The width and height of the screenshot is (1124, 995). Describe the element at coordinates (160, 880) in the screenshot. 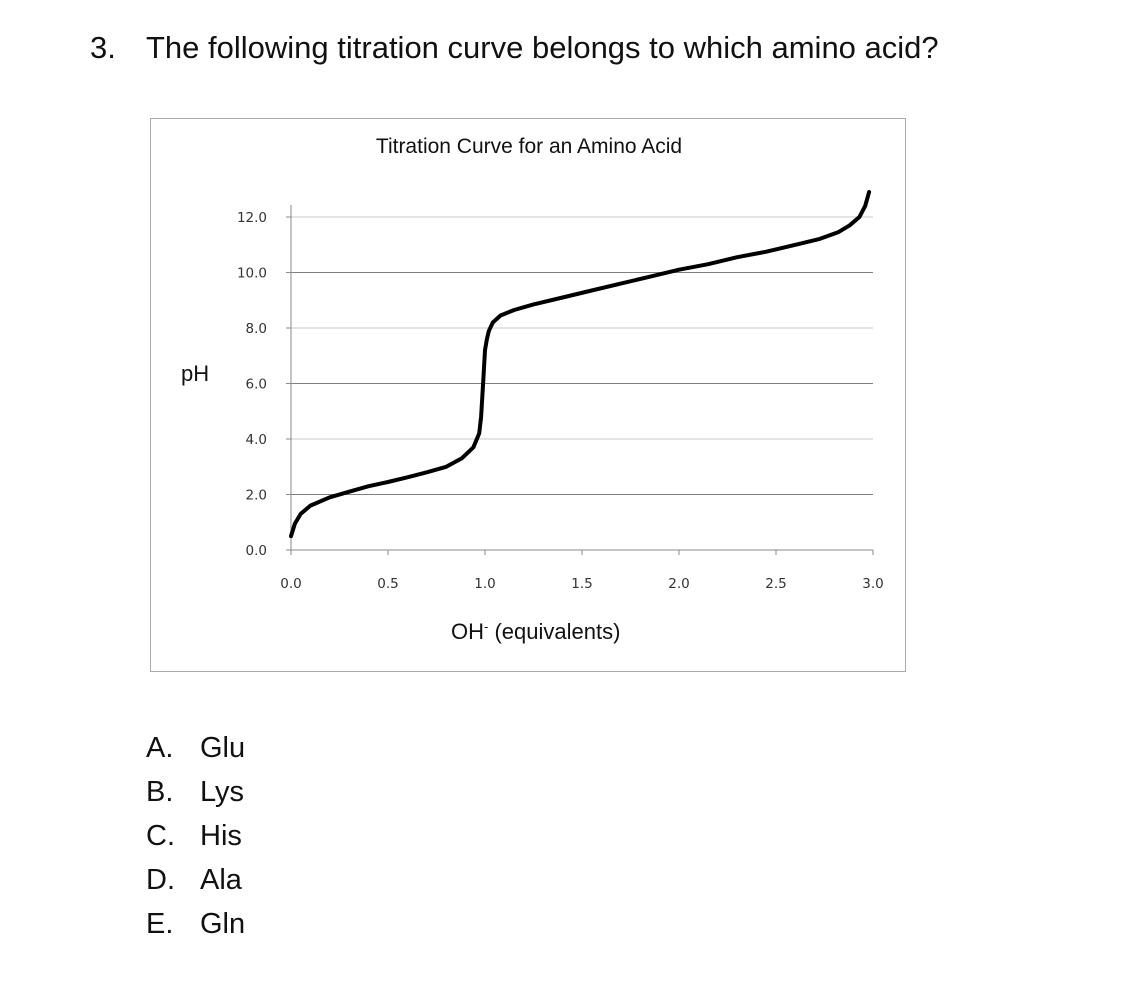

I see `option-letter: D.` at that location.